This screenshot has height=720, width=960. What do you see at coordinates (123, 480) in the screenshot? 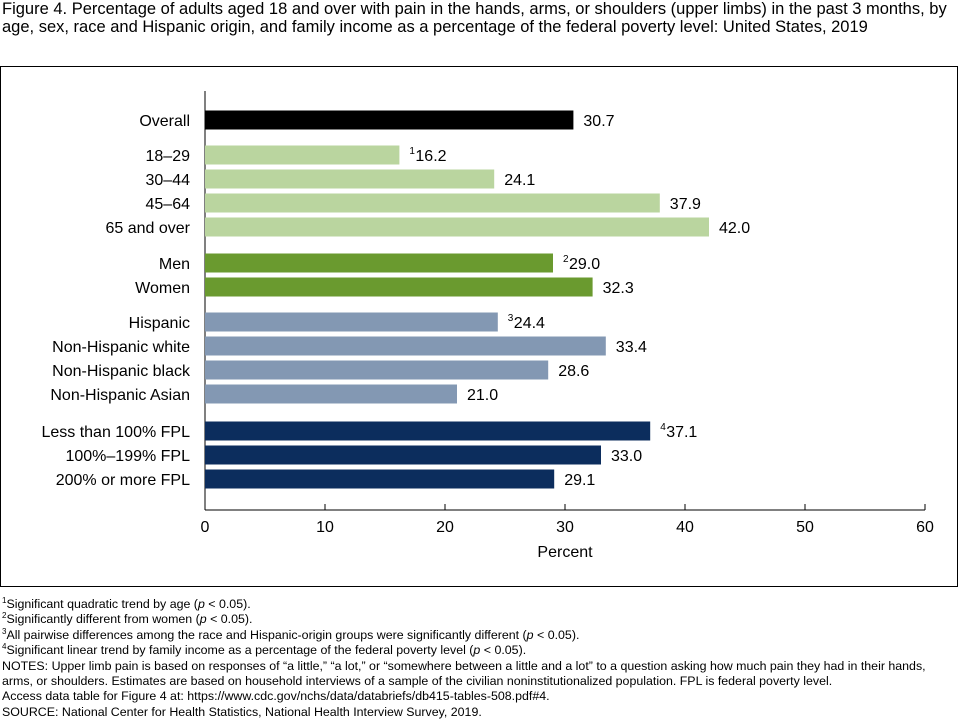
I see `category-label: 200% or more FPL` at bounding box center [123, 480].